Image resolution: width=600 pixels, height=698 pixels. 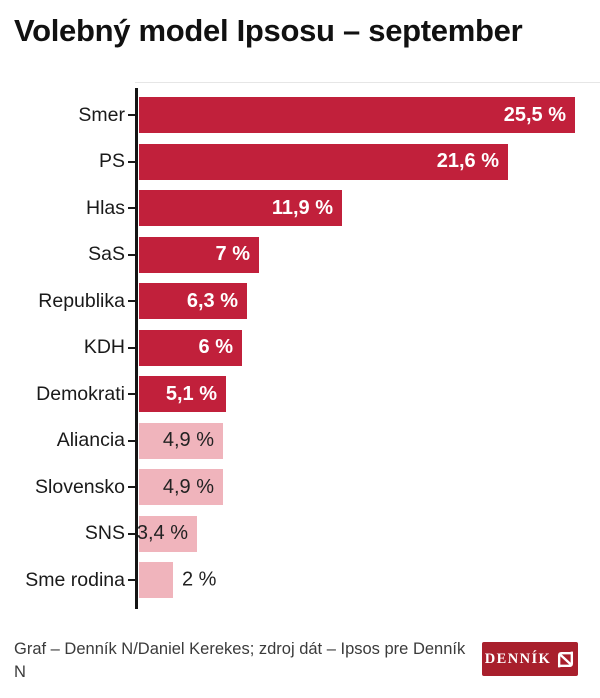 I want to click on plot-top-gridline, so click(x=367, y=82).